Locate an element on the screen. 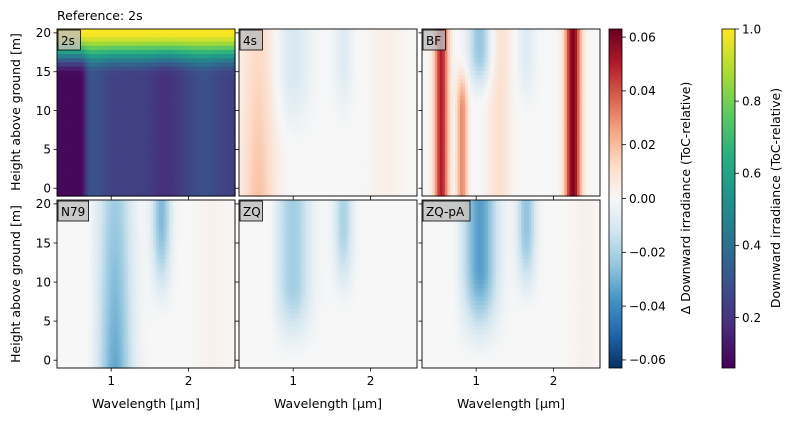 This screenshot has height=421, width=794. heatmap-4s is located at coordinates (328, 113).